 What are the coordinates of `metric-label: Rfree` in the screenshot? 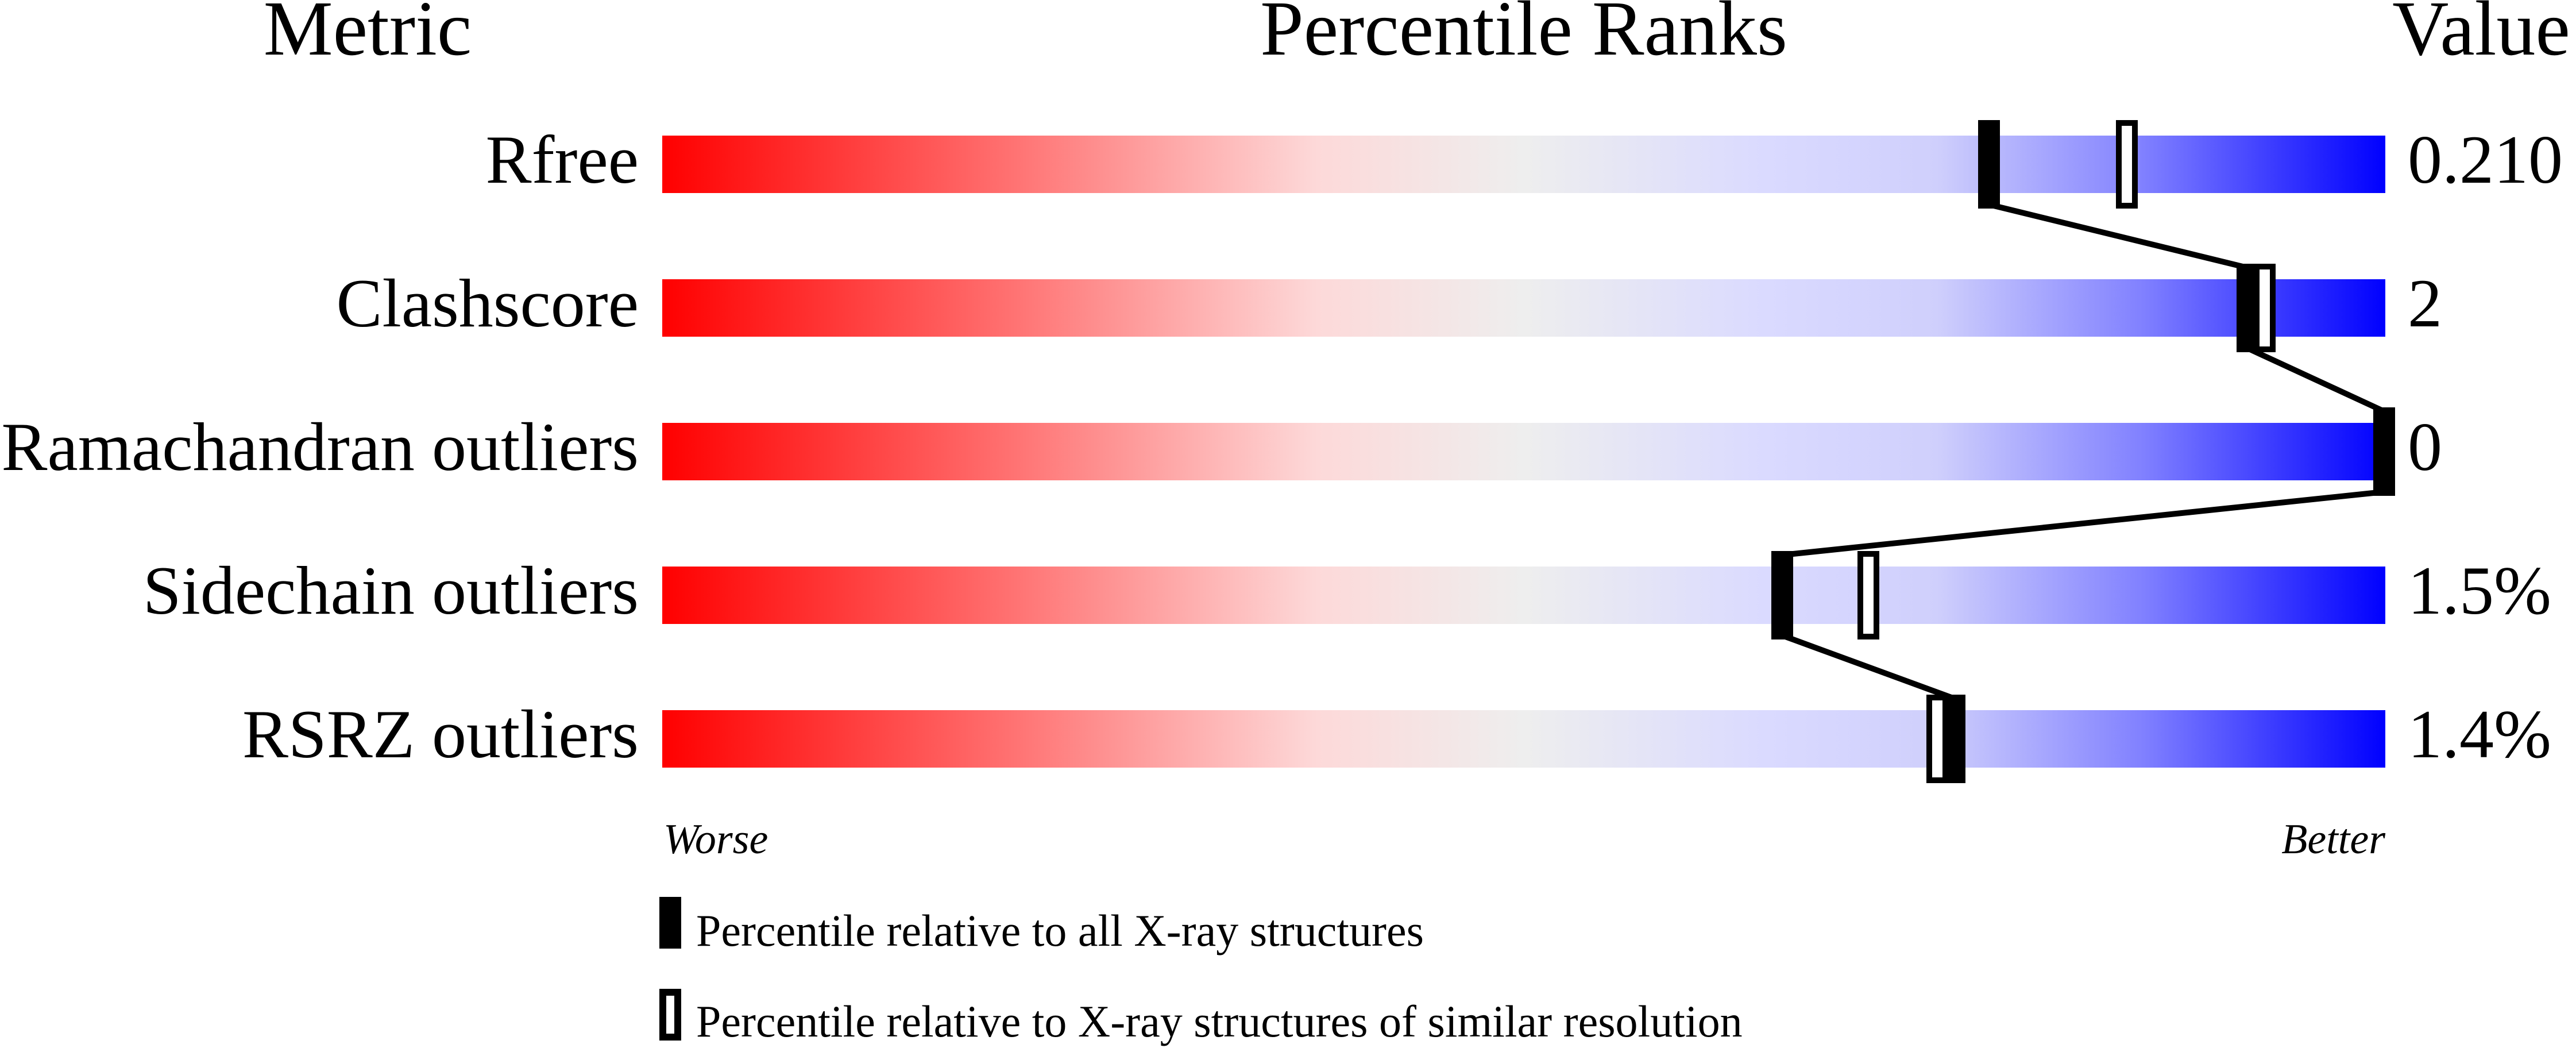 It's located at (562, 160).